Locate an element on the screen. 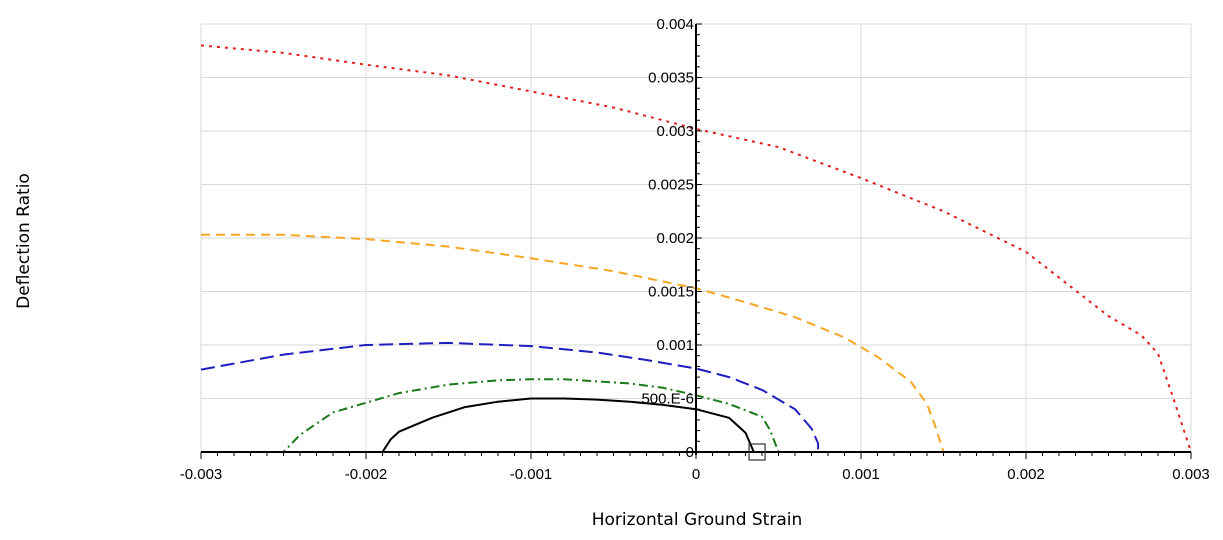  y-tick-label: 500.E-6 is located at coordinates (667, 399).